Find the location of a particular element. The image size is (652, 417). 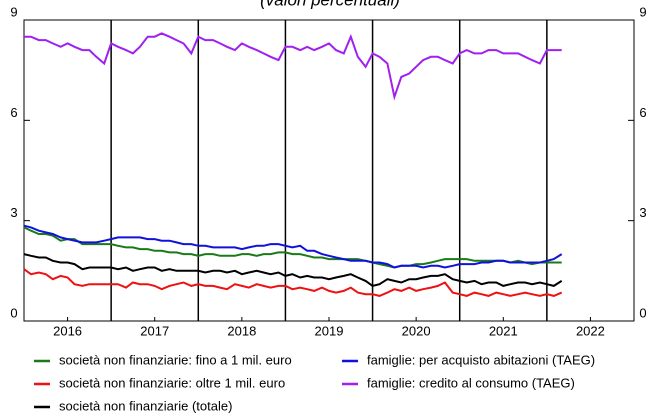

y2-tick-label: 6 is located at coordinates (642, 112).